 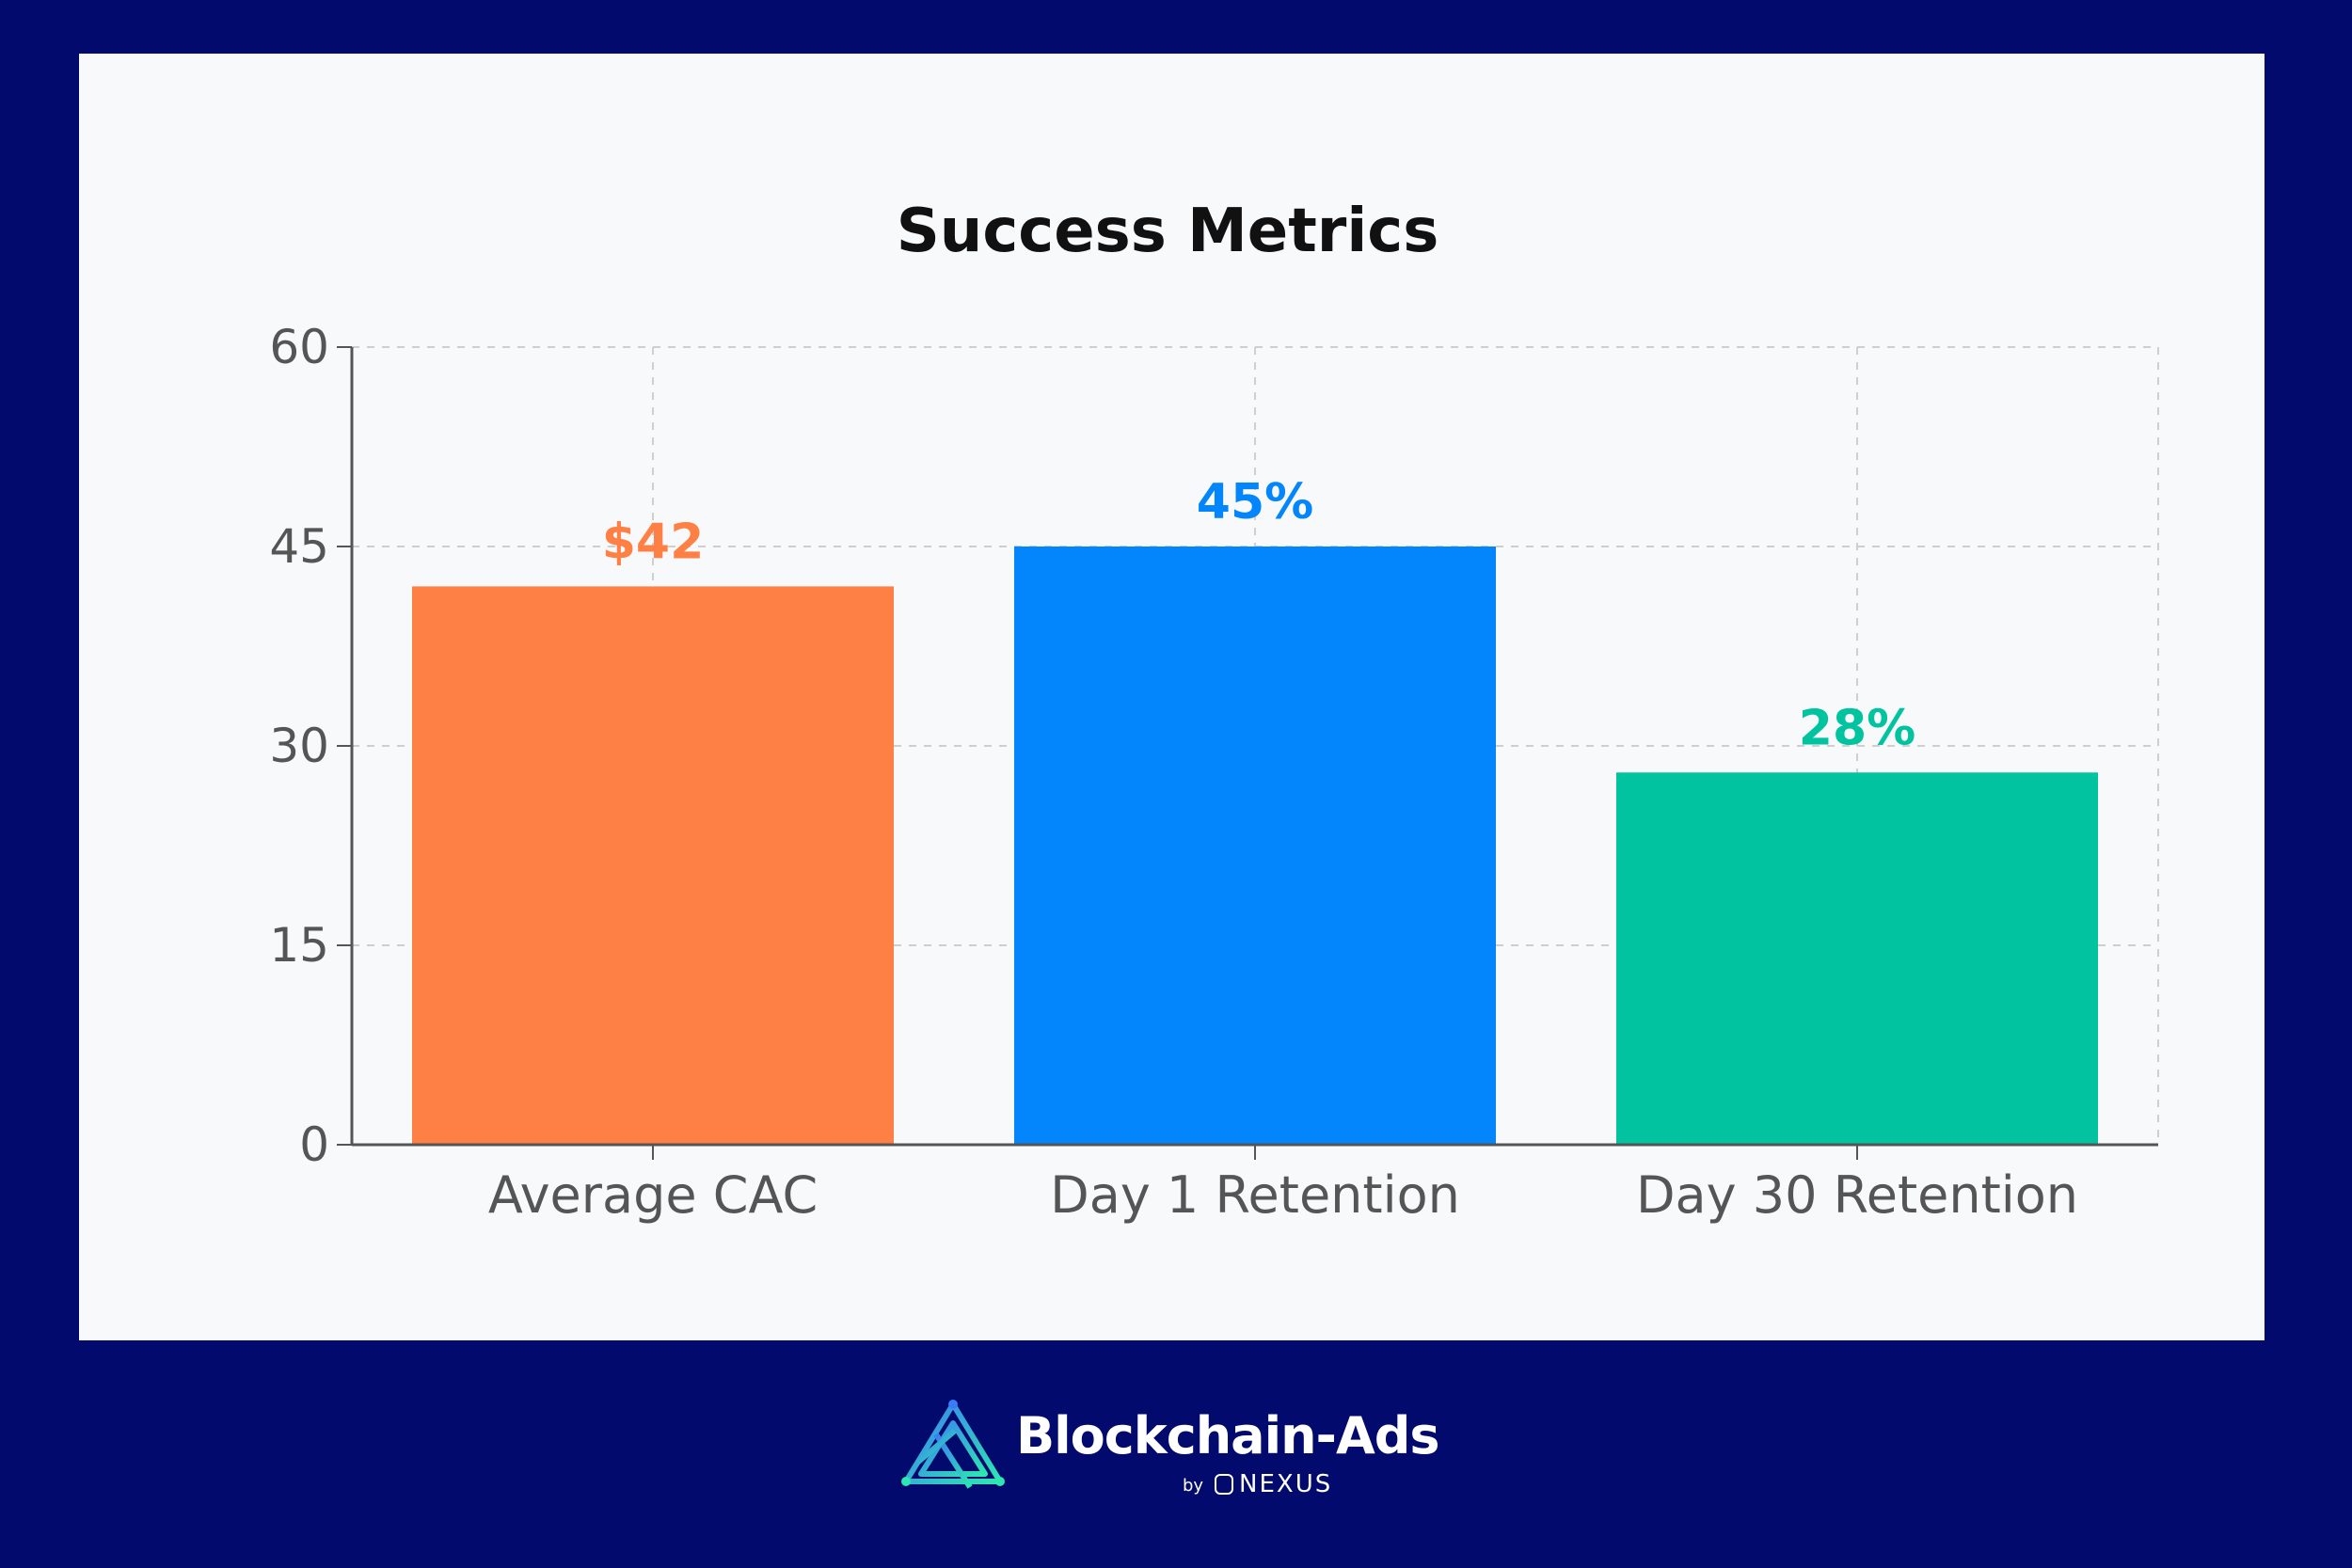 What do you see at coordinates (1857, 728) in the screenshot?
I see `data-label: 28%` at bounding box center [1857, 728].